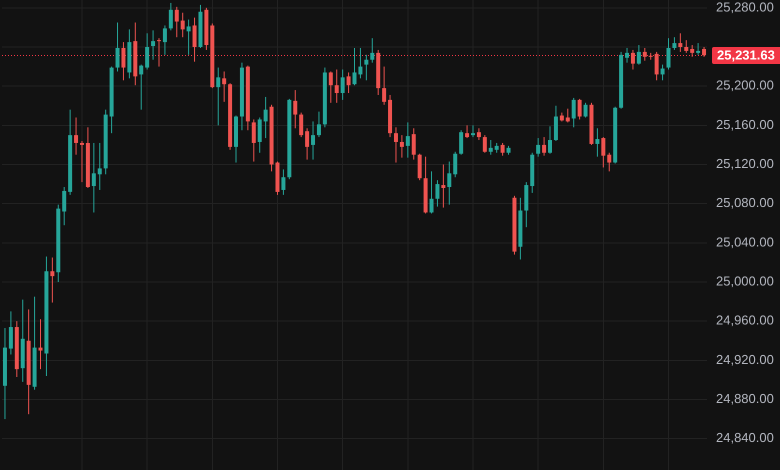 The height and width of the screenshot is (470, 780). What do you see at coordinates (745, 202) in the screenshot?
I see `y-tick-label: 25,080.00` at bounding box center [745, 202].